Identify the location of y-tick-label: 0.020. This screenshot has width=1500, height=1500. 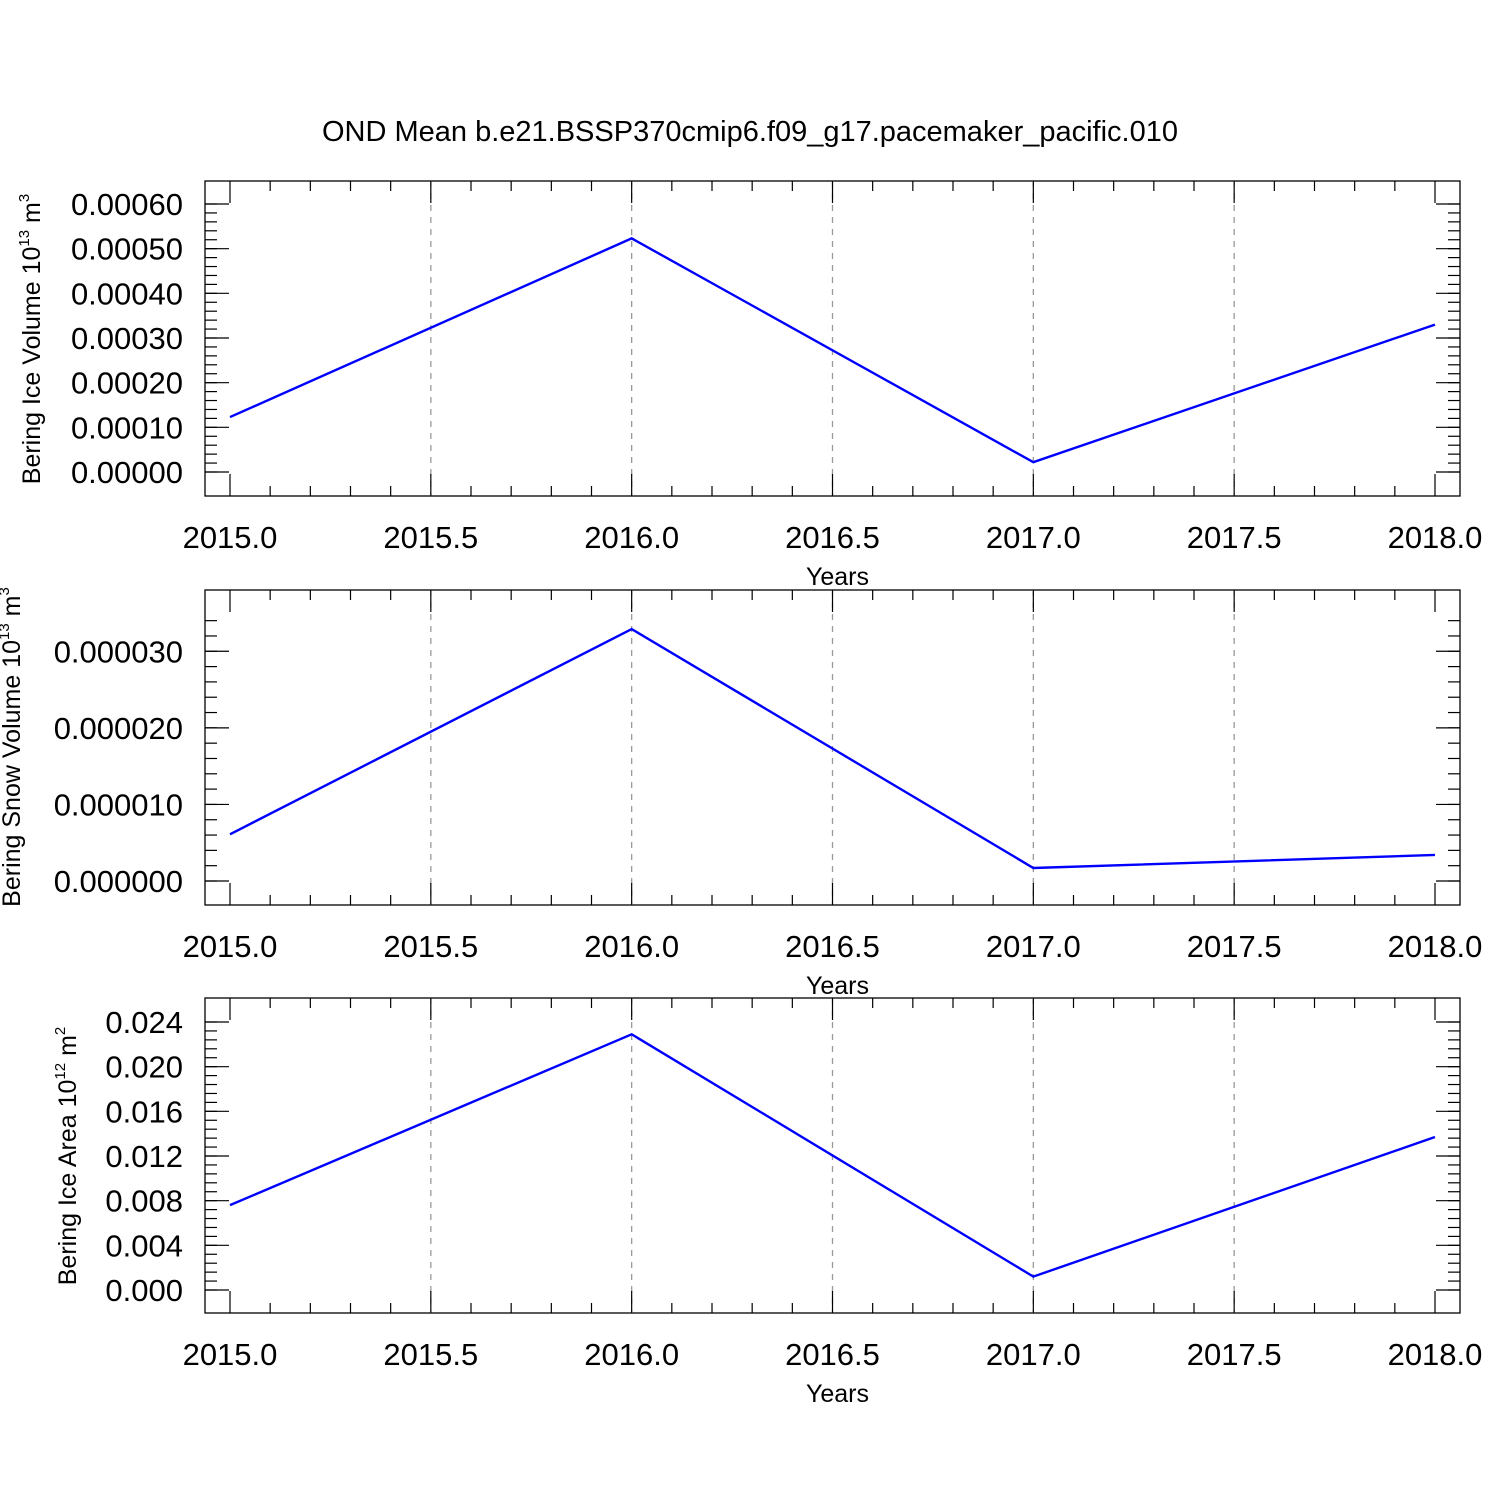
(144, 1067).